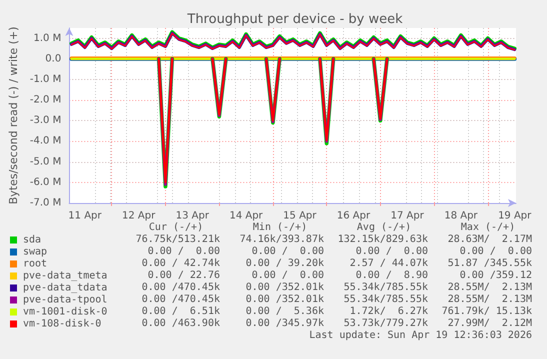 This screenshot has width=547, height=359. What do you see at coordinates (285, 324) in the screenshot?
I see `text: 0.00 /345.97k` at bounding box center [285, 324].